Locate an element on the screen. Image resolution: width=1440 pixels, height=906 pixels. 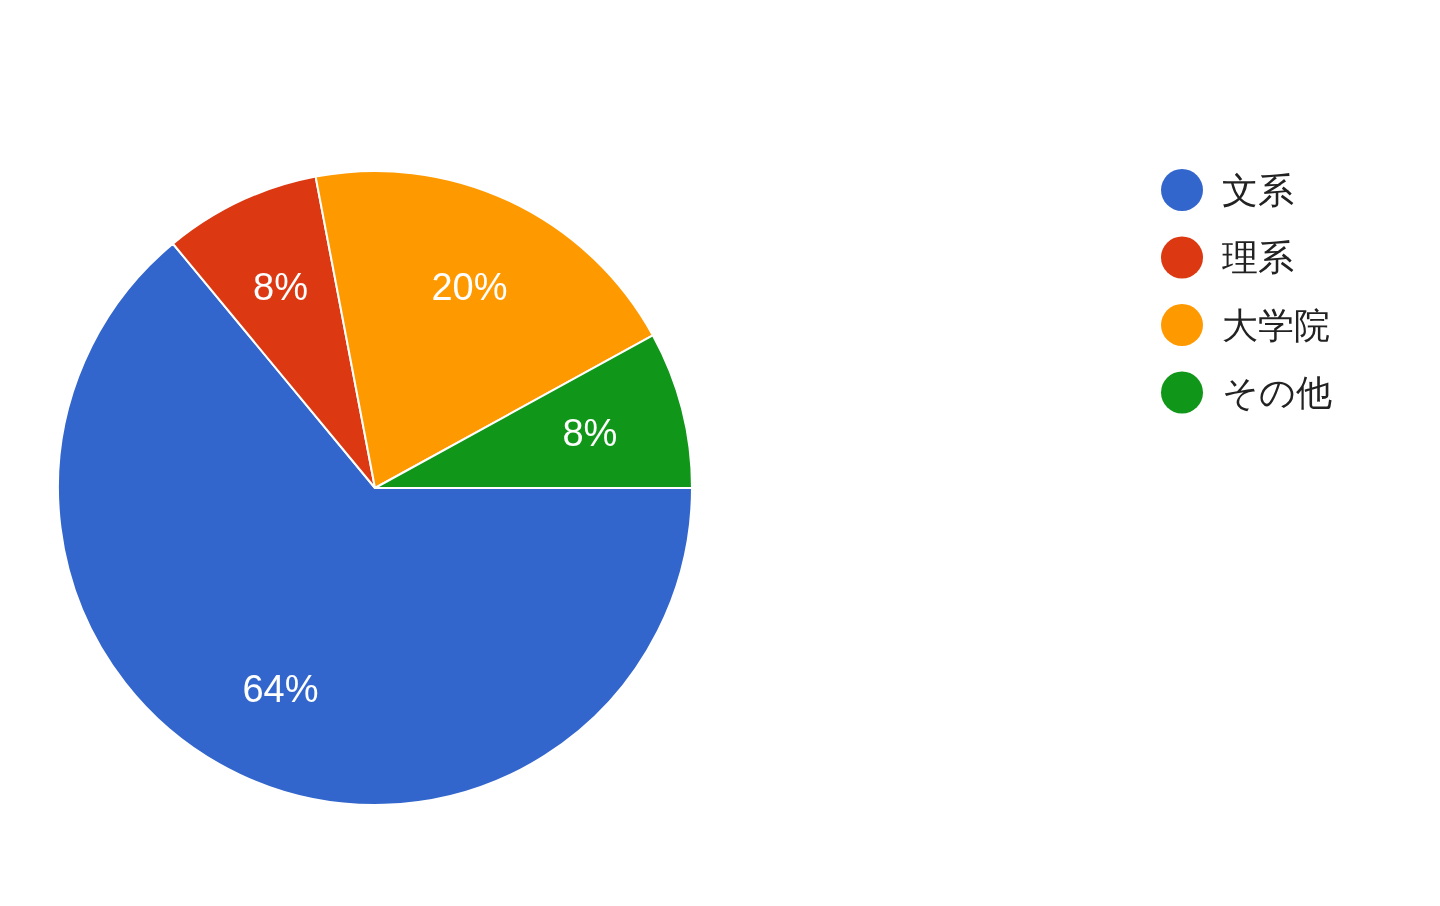
data-label: 64% is located at coordinates (280, 688).